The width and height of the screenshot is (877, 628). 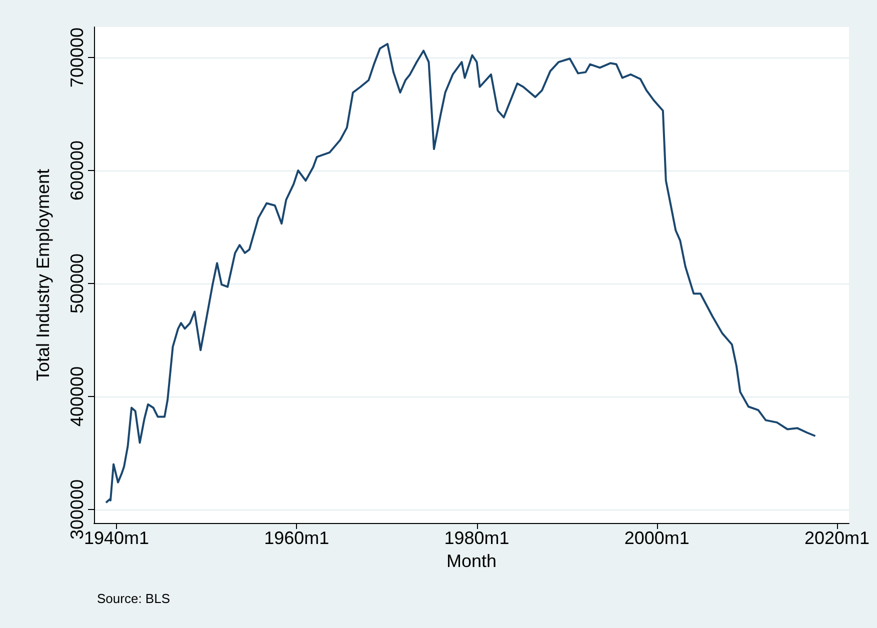 I want to click on y-tick-label: 400000, so click(x=77, y=396).